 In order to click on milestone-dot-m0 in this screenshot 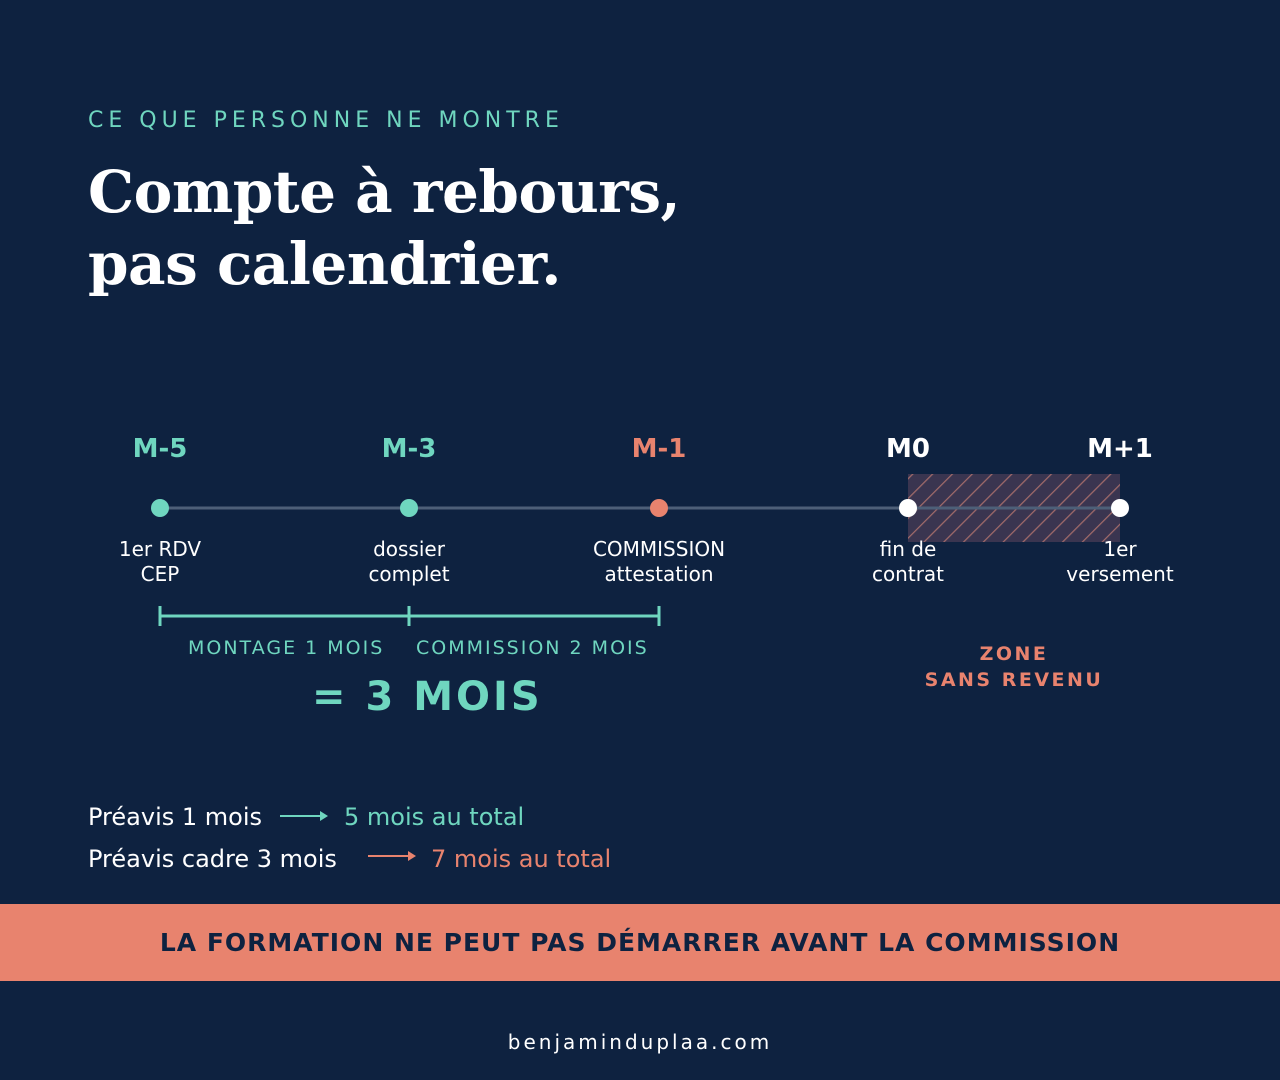, I will do `click(908, 508)`.